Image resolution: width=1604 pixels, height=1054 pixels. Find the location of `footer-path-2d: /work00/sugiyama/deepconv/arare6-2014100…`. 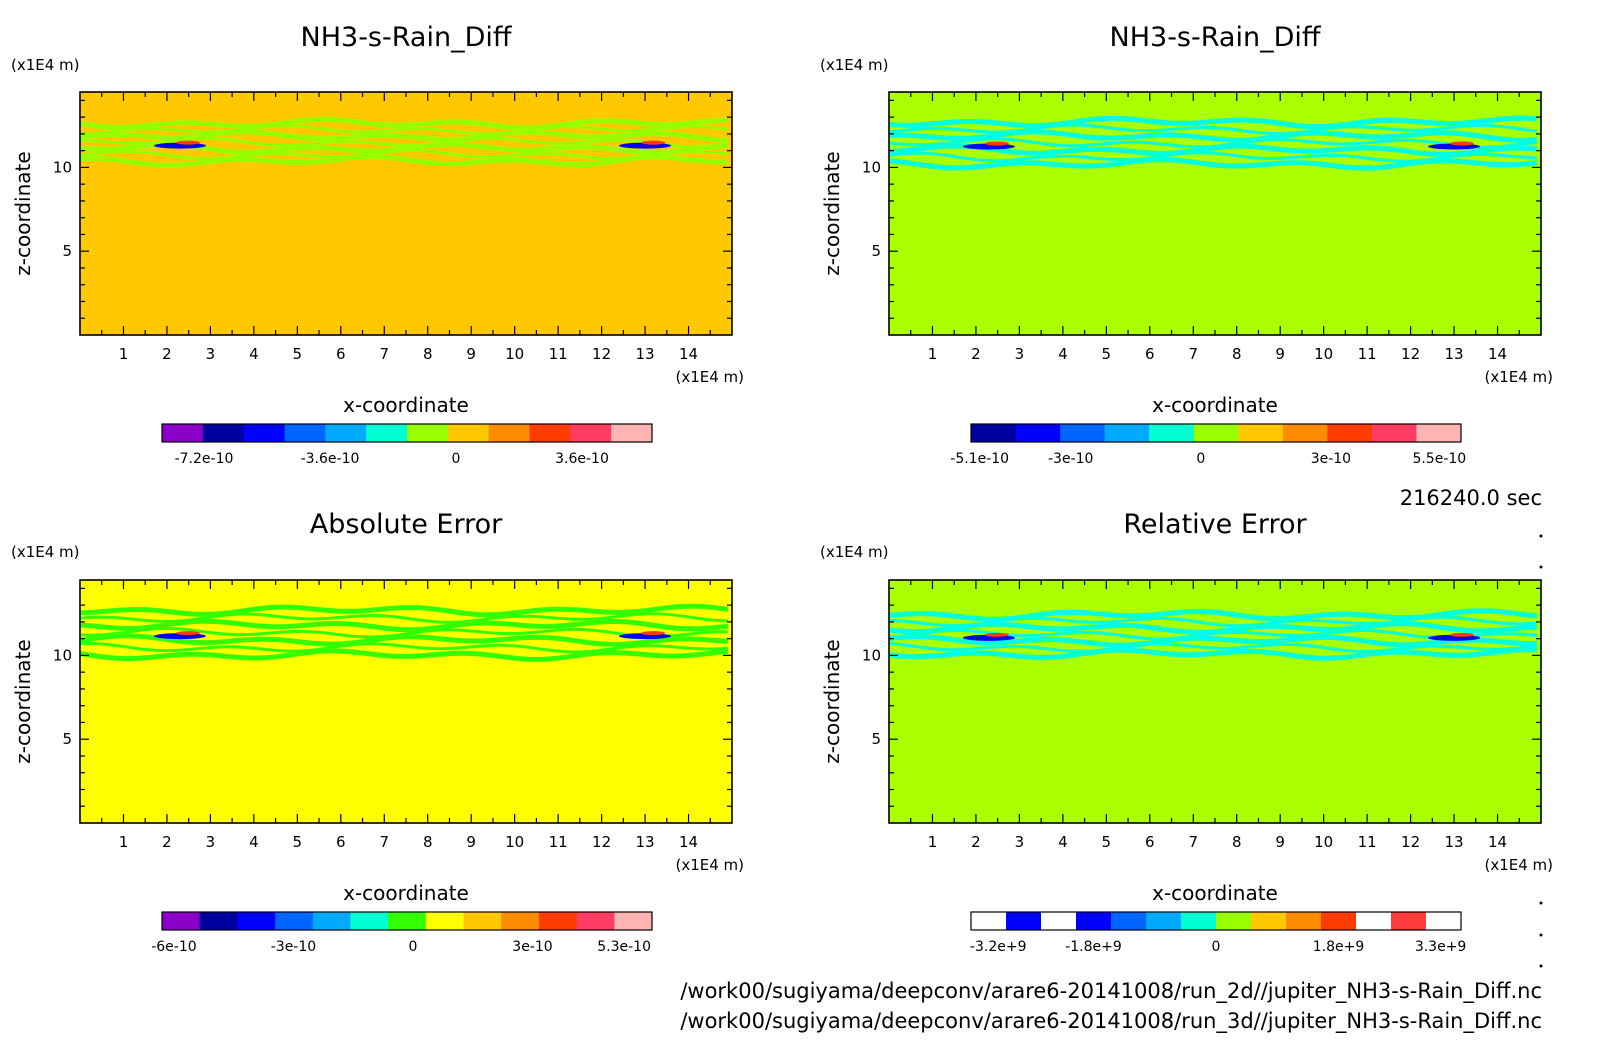

footer-path-2d: /work00/sugiyama/deepconv/arare6-2014100… is located at coordinates (1111, 991).